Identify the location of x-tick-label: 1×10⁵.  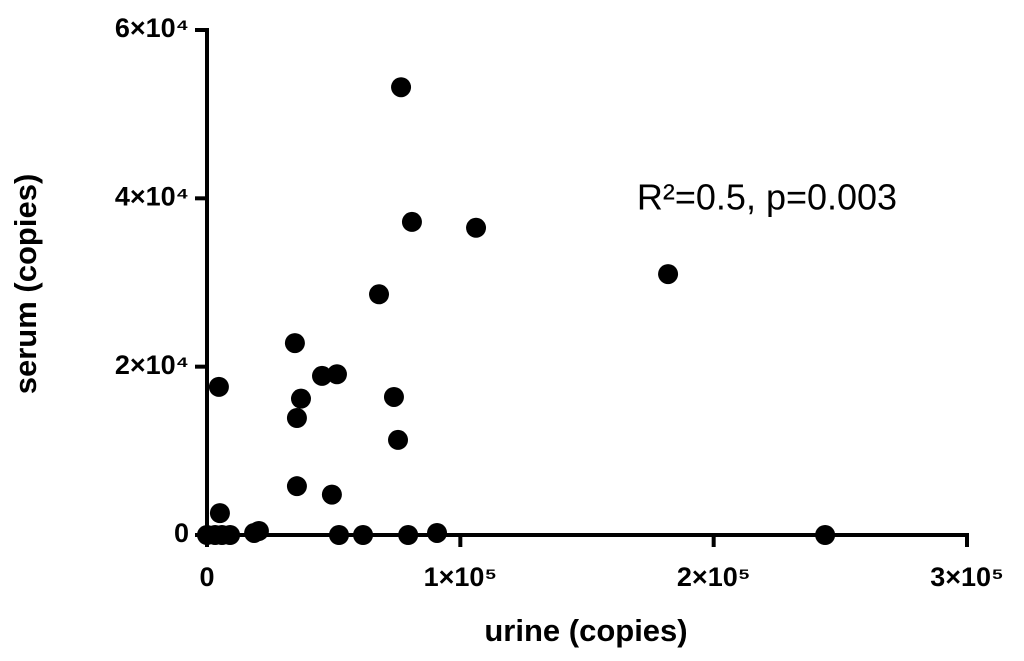
(461, 577).